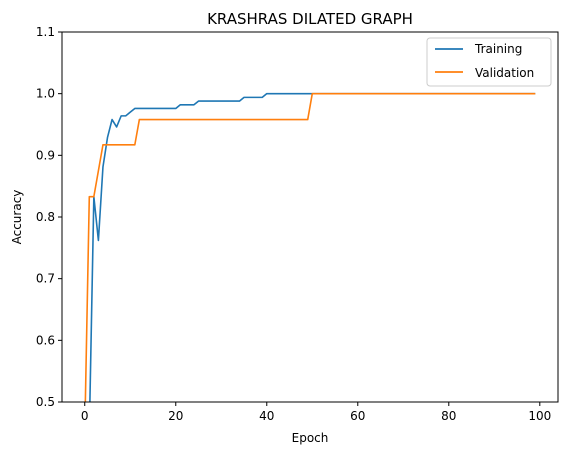 The width and height of the screenshot is (570, 455). I want to click on legend: Training Validation, so click(489, 62).